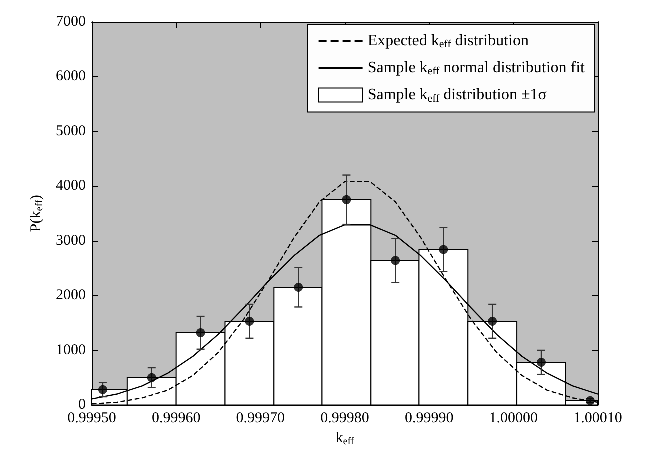 The height and width of the screenshot is (460, 657). What do you see at coordinates (82, 405) in the screenshot?
I see `y-tick-label: 0` at bounding box center [82, 405].